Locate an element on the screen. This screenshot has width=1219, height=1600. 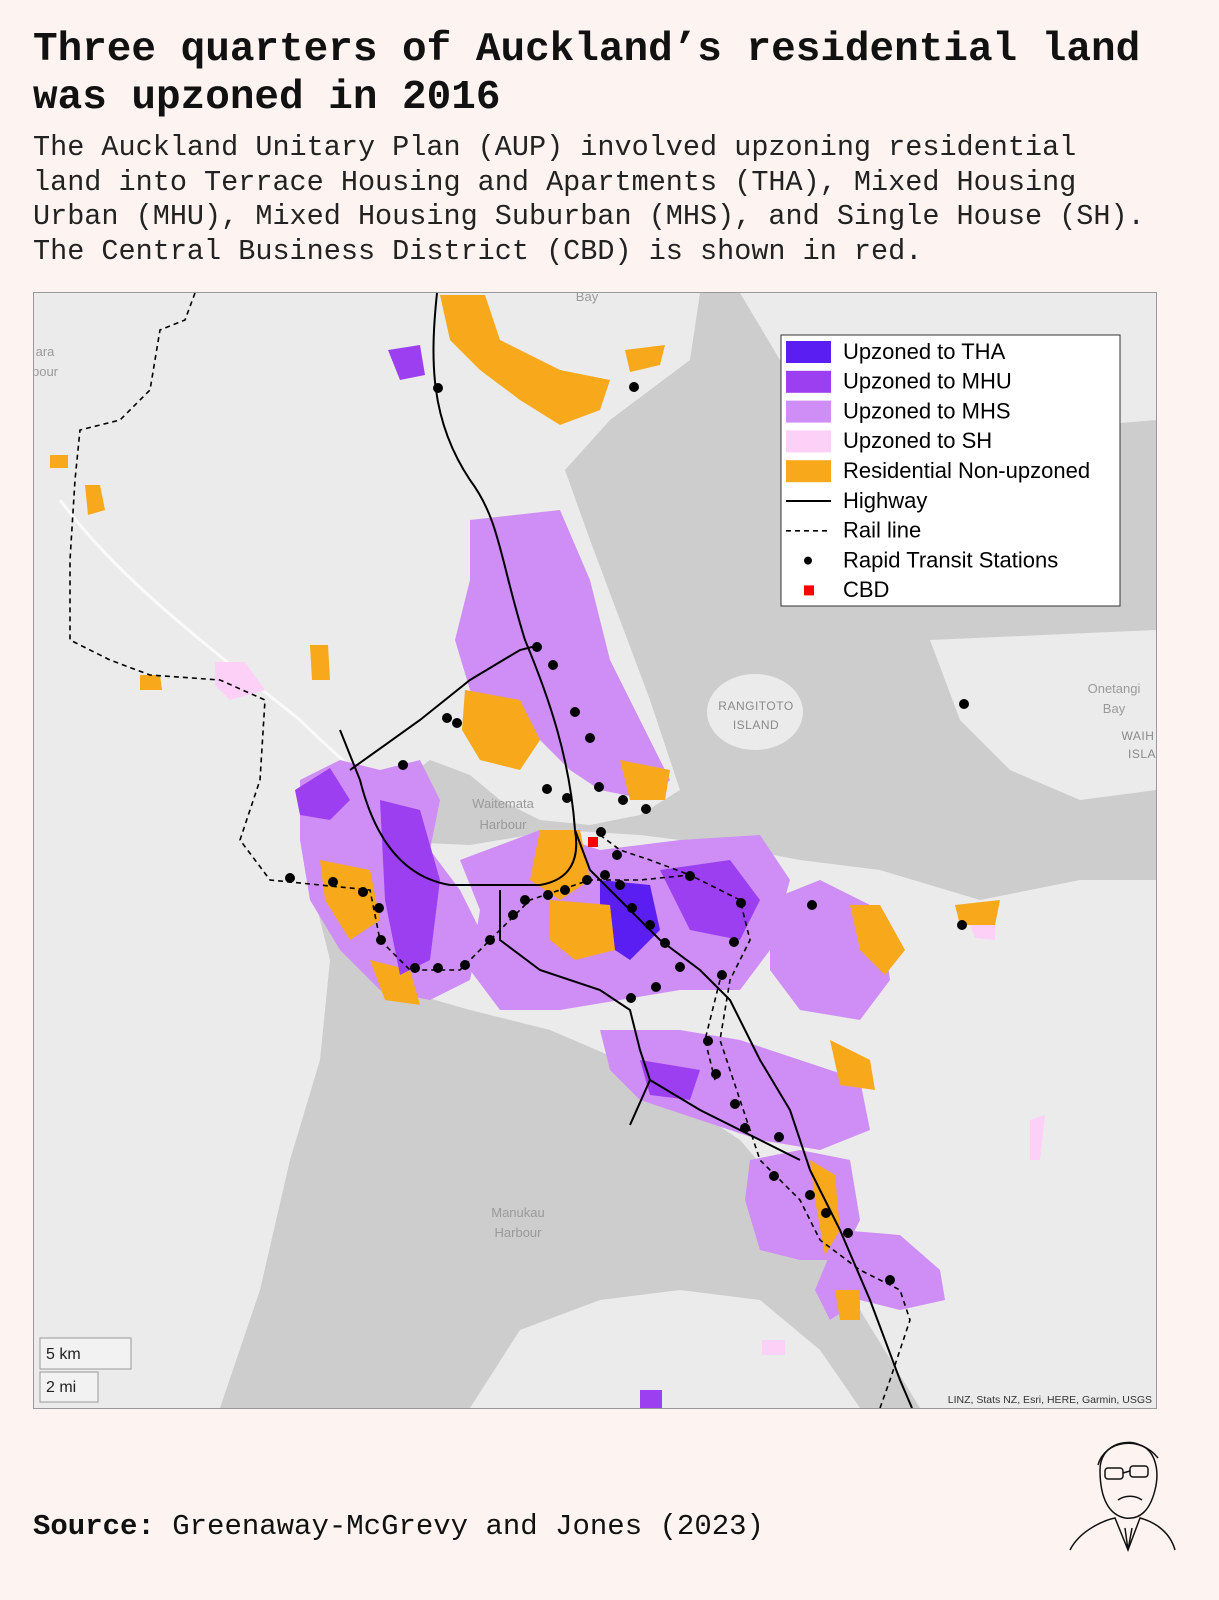
legend-swatch is located at coordinates (808, 411).